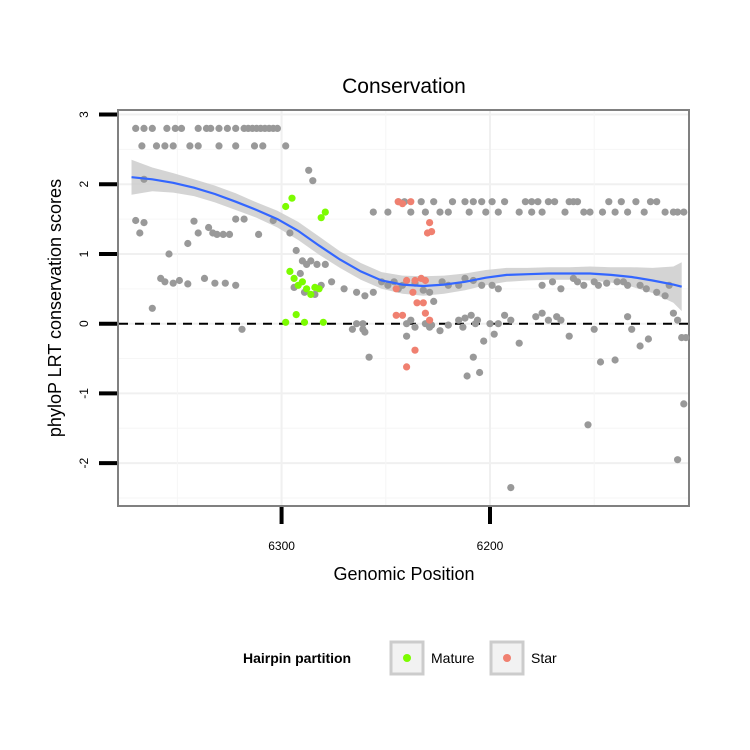 This screenshot has width=750, height=750. I want to click on y-tick-label: 1, so click(84, 253).